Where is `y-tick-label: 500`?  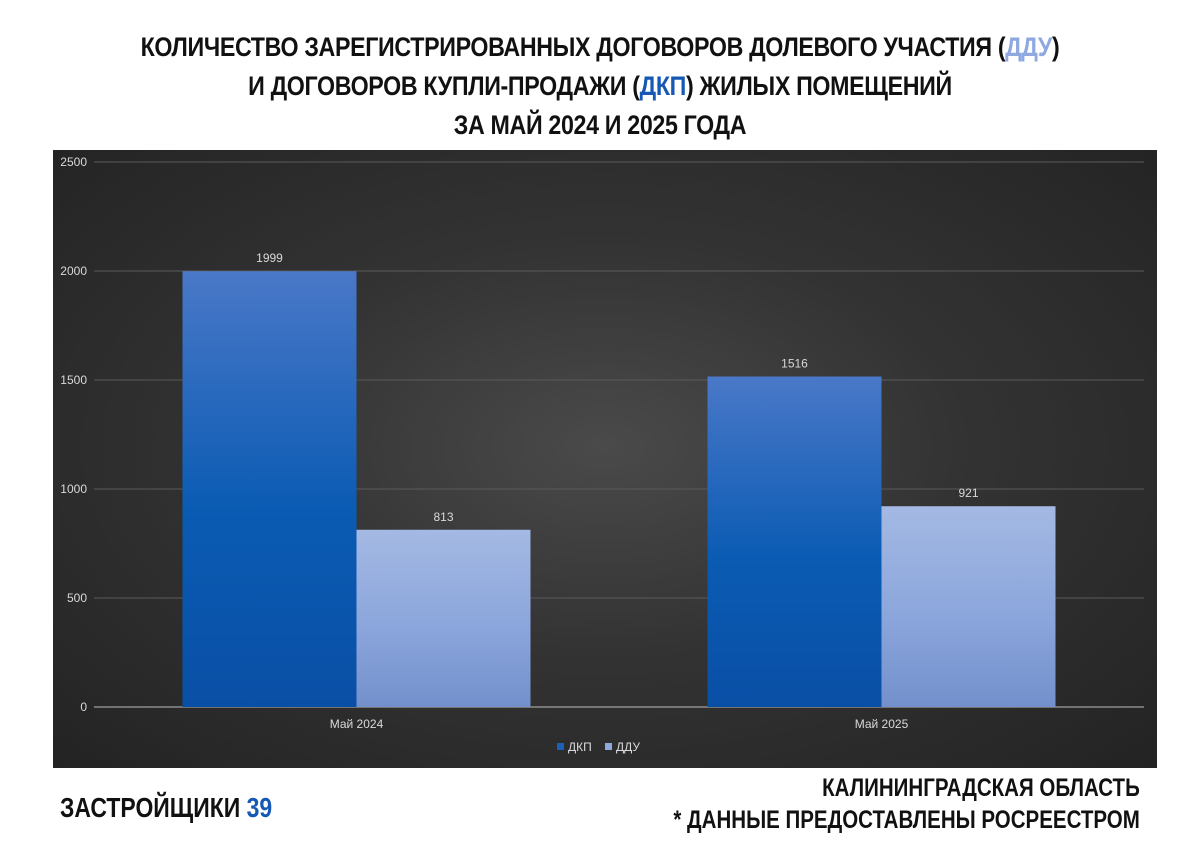
y-tick-label: 500 is located at coordinates (77, 598).